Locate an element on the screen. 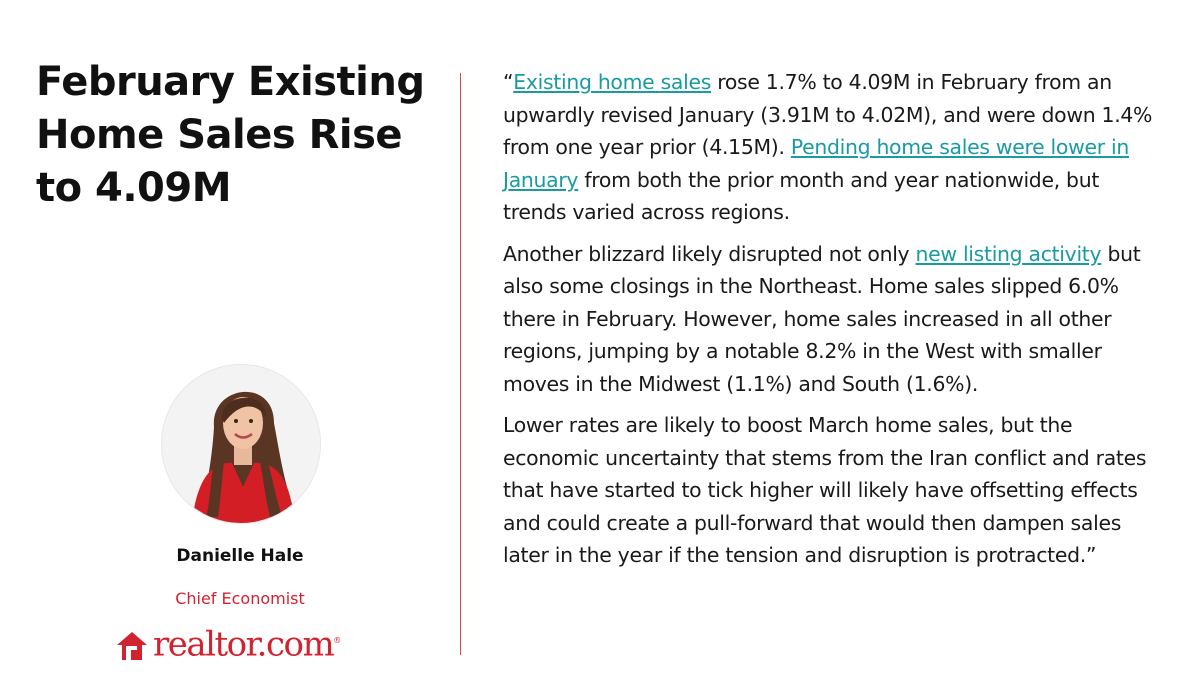 The height and width of the screenshot is (675, 1200). vertical-divider is located at coordinates (460, 364).